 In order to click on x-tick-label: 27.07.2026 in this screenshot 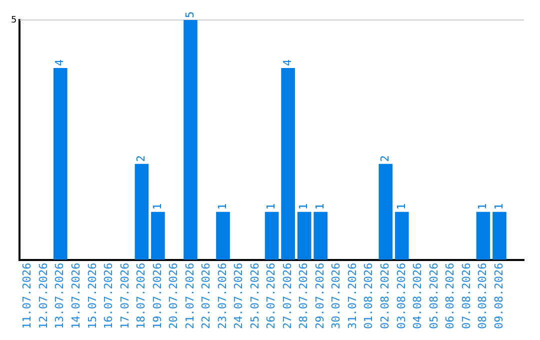, I will do `click(287, 296)`.